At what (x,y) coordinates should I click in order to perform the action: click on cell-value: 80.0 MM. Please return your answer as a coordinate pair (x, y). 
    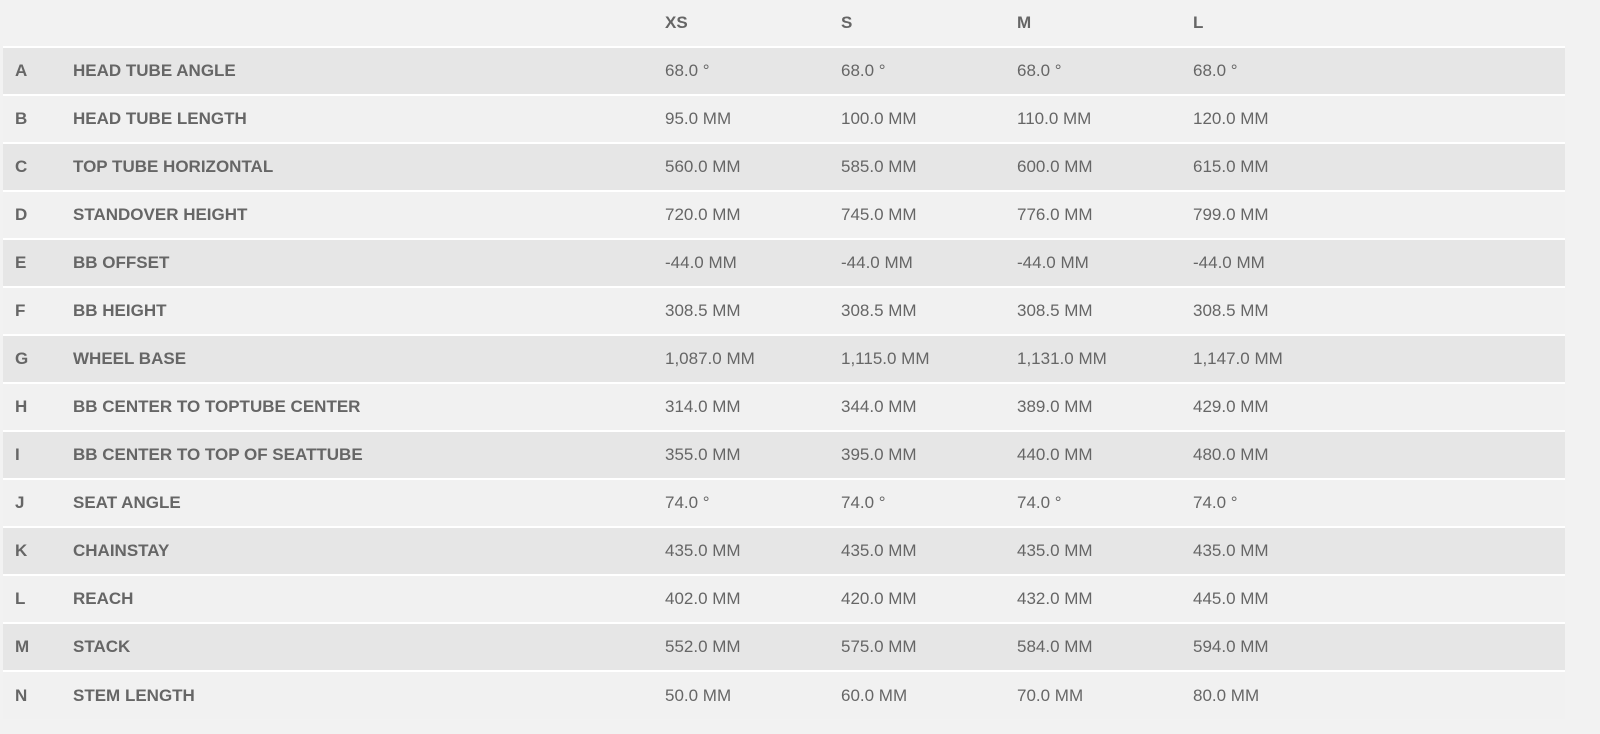
    Looking at the image, I should click on (1226, 695).